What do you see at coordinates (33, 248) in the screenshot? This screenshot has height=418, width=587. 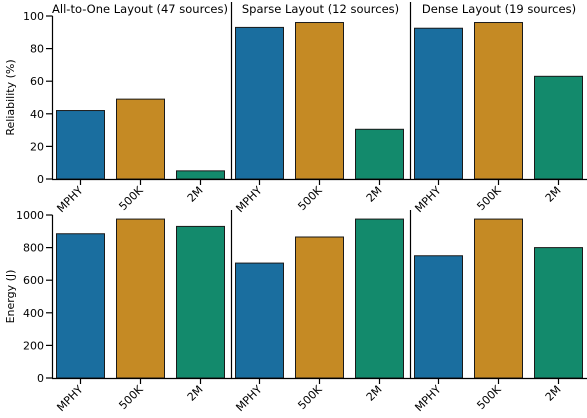 I see `y-tick-label-energy-800: 800` at bounding box center [33, 248].